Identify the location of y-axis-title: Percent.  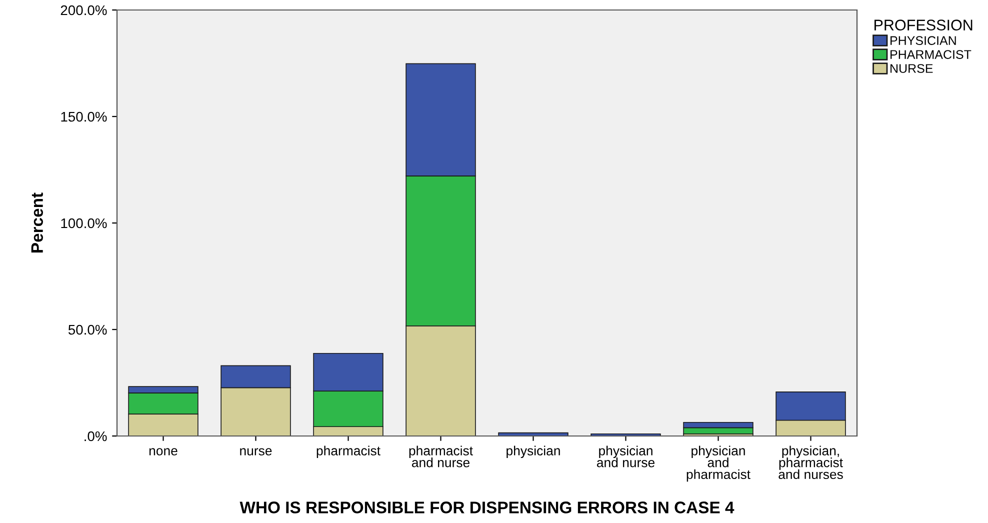
(37, 222).